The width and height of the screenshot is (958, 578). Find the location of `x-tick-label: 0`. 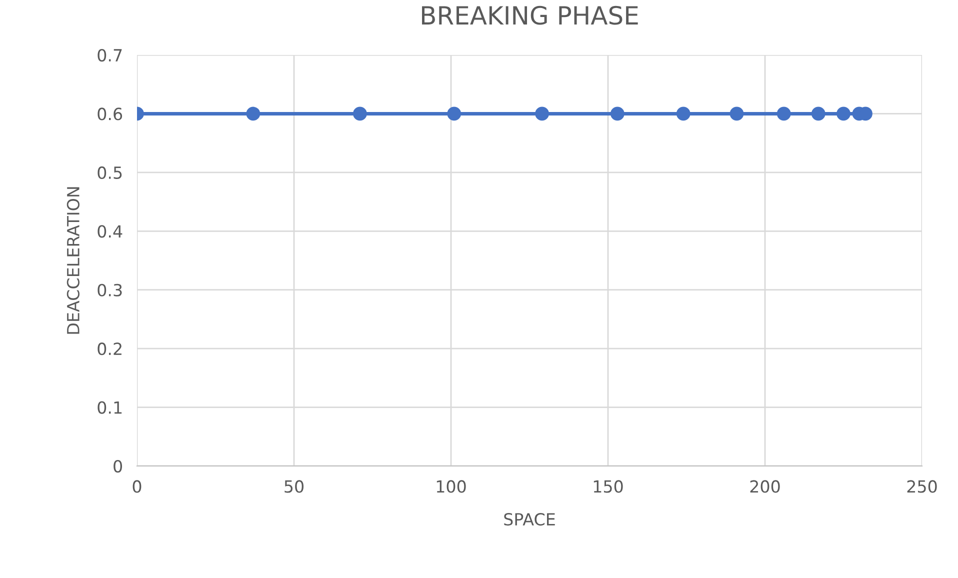

x-tick-label: 0 is located at coordinates (137, 486).